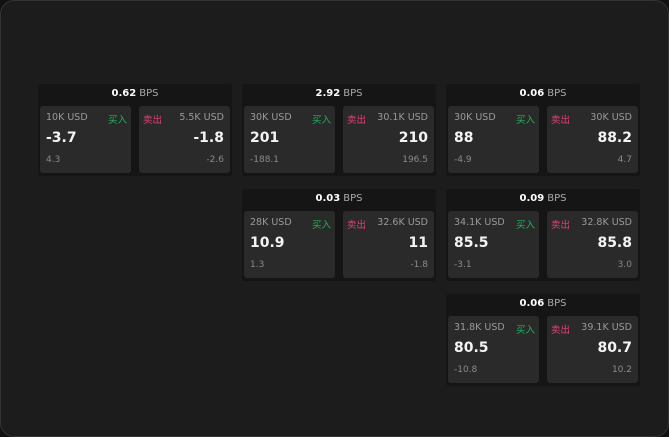 Image resolution: width=669 pixels, height=437 pixels. I want to click on sell-button: 卖出 32.6K USD 11 -1.8, so click(388, 244).